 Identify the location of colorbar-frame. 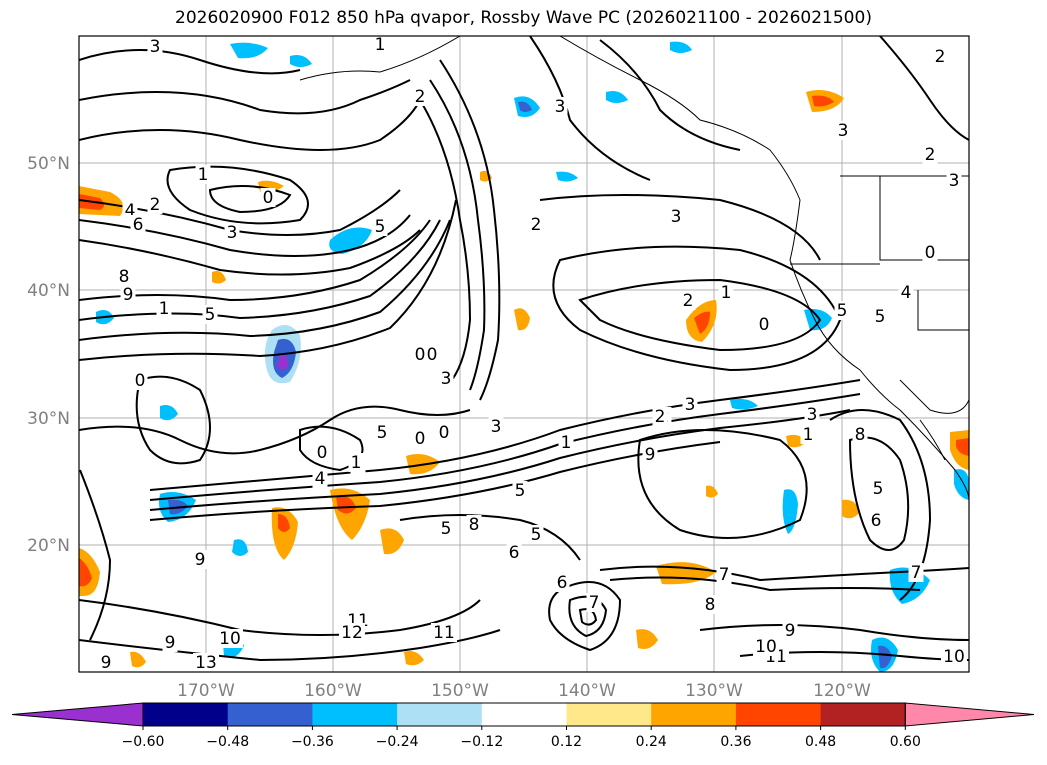
(524, 714).